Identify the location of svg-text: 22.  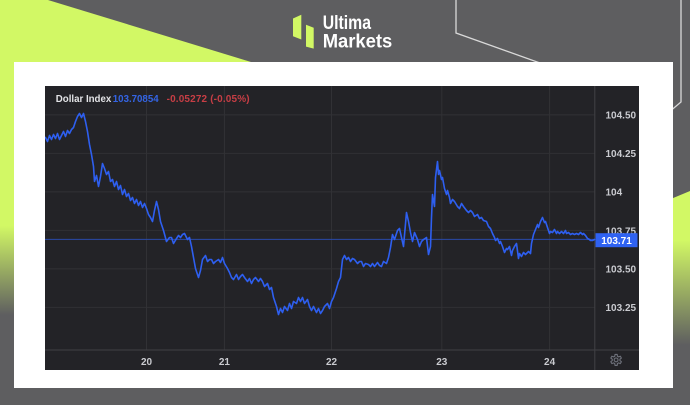
(331, 362).